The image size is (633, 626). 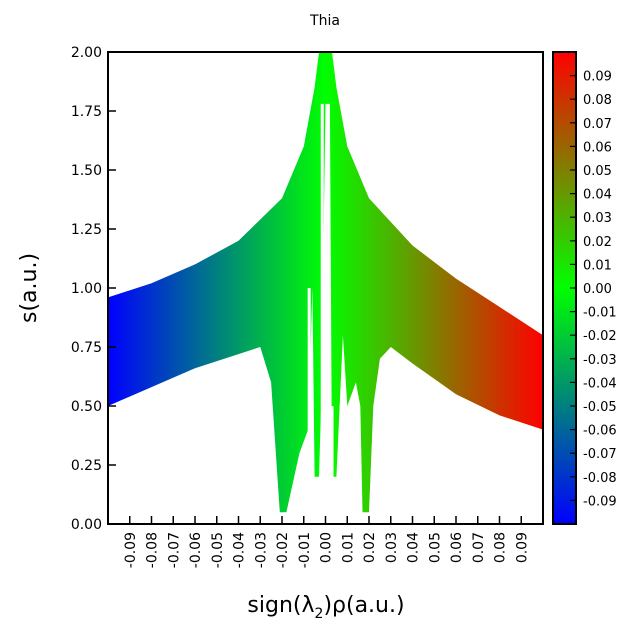 What do you see at coordinates (600, 407) in the screenshot?
I see `colorbar-tick-label: -0.05` at bounding box center [600, 407].